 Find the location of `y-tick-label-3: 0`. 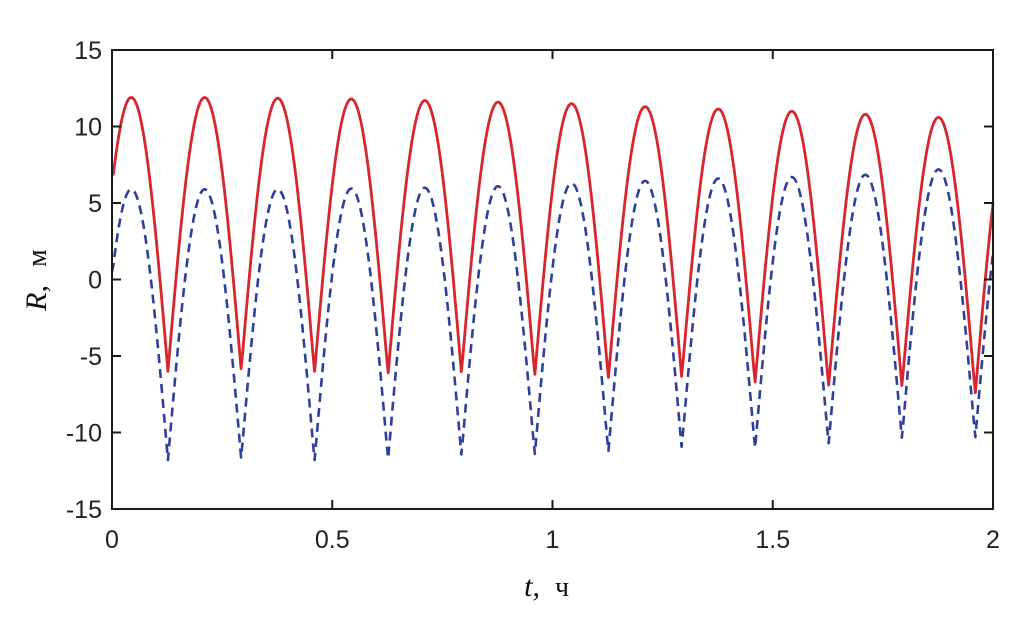

y-tick-label-3: 0 is located at coordinates (95, 281).